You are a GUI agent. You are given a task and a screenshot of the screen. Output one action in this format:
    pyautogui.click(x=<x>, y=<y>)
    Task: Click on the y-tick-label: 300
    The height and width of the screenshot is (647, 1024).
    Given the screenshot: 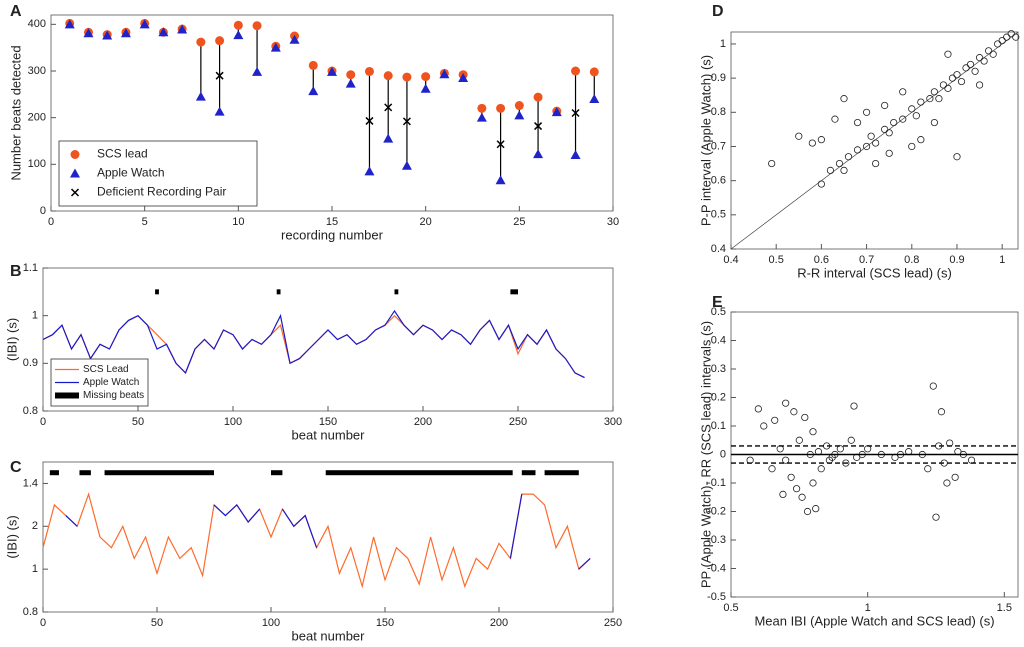 What is the action you would take?
    pyautogui.click(x=37, y=71)
    